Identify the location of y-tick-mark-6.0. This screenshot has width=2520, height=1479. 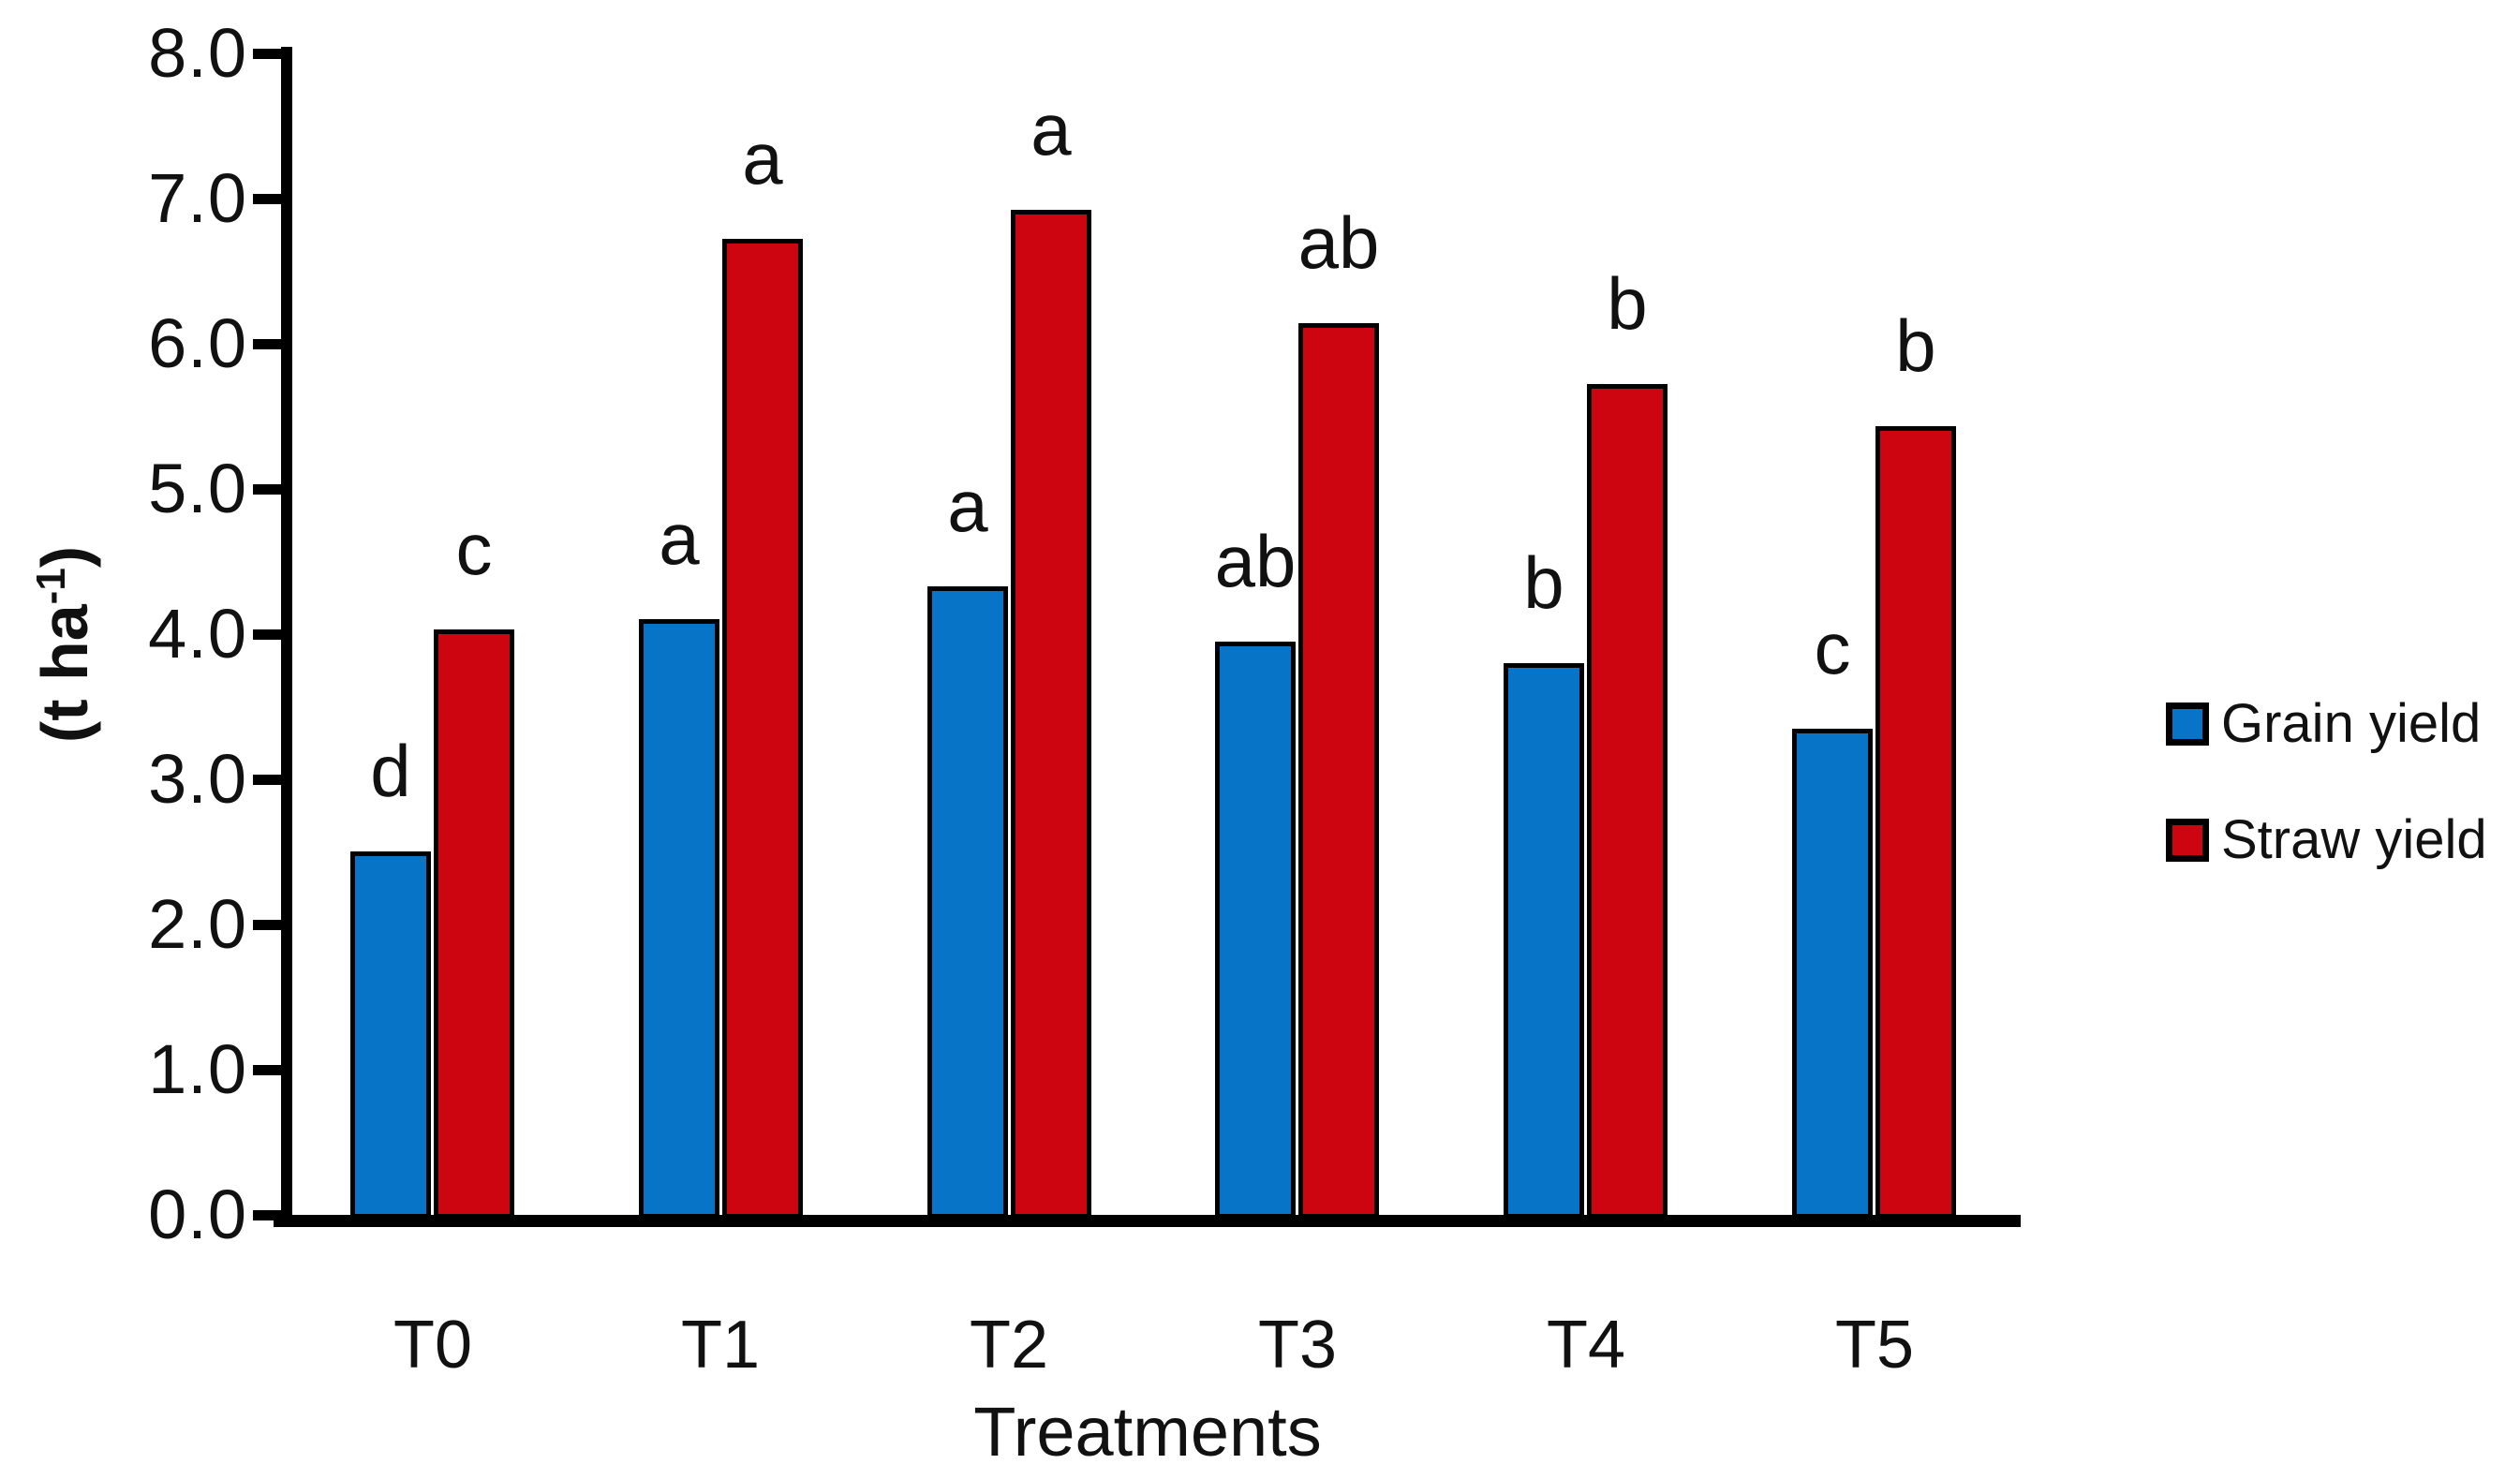
(269, 344).